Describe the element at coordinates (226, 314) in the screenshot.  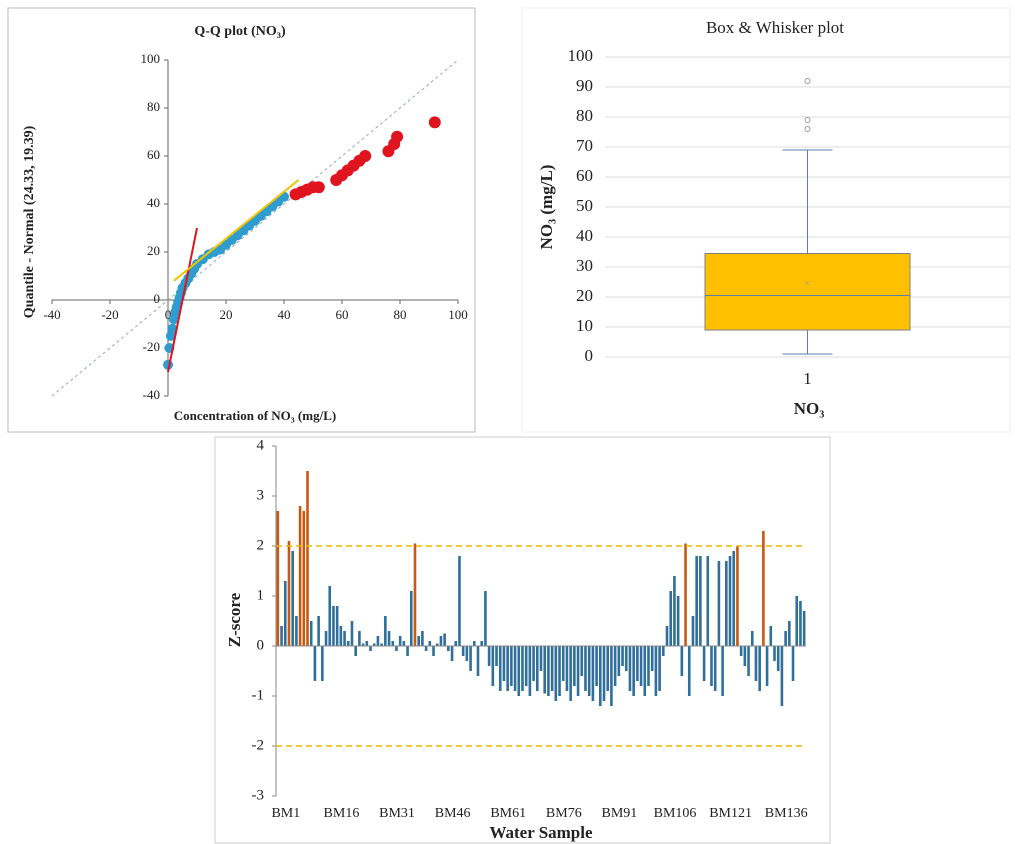
I see `x-tick-label: 20` at that location.